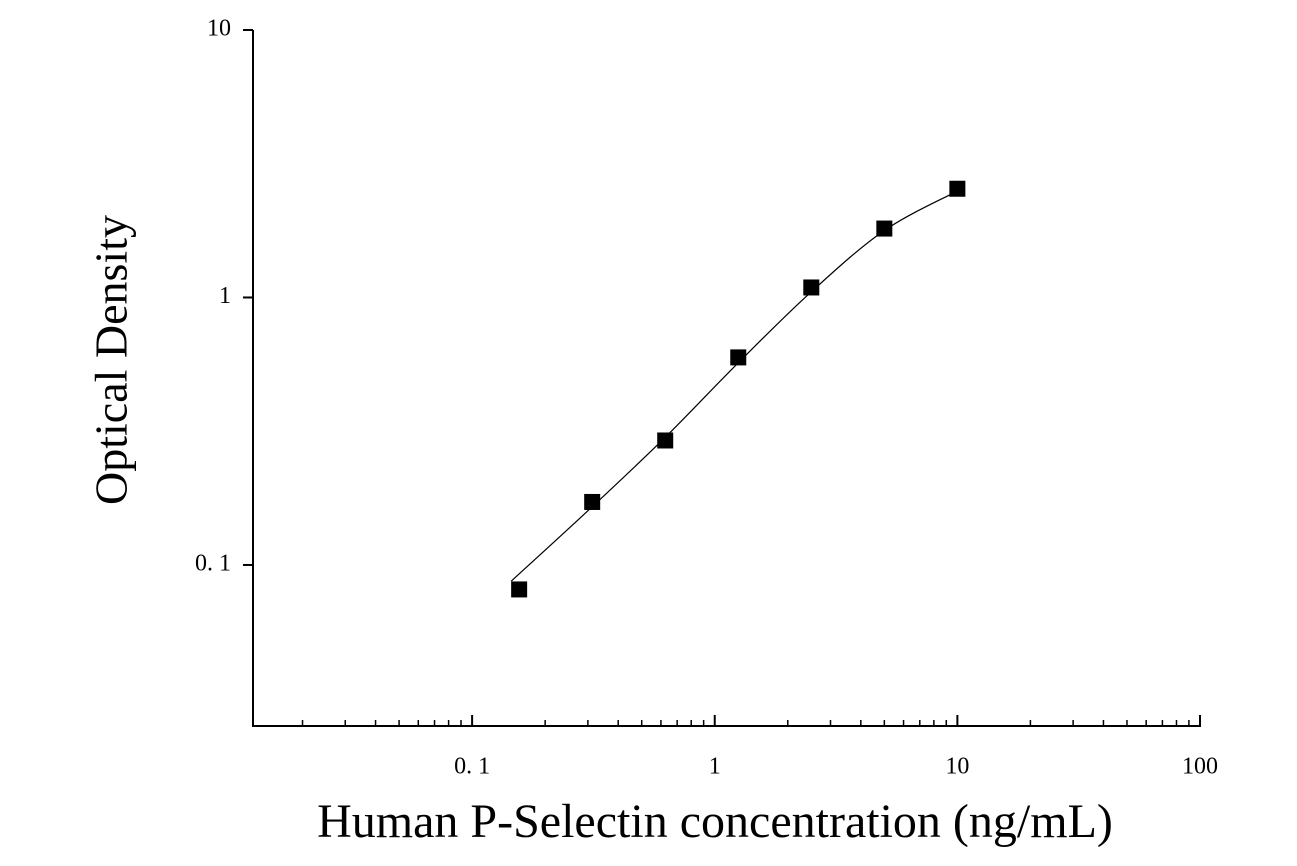 The image size is (1297, 866). What do you see at coordinates (957, 767) in the screenshot?
I see `x-tick-label: 10` at bounding box center [957, 767].